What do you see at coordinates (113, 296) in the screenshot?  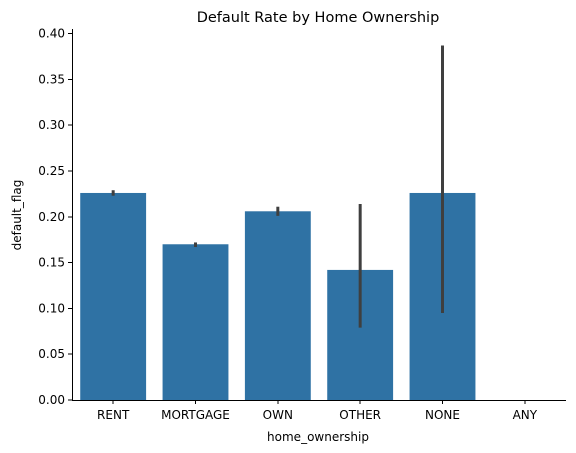 I see `bar-rent` at bounding box center [113, 296].